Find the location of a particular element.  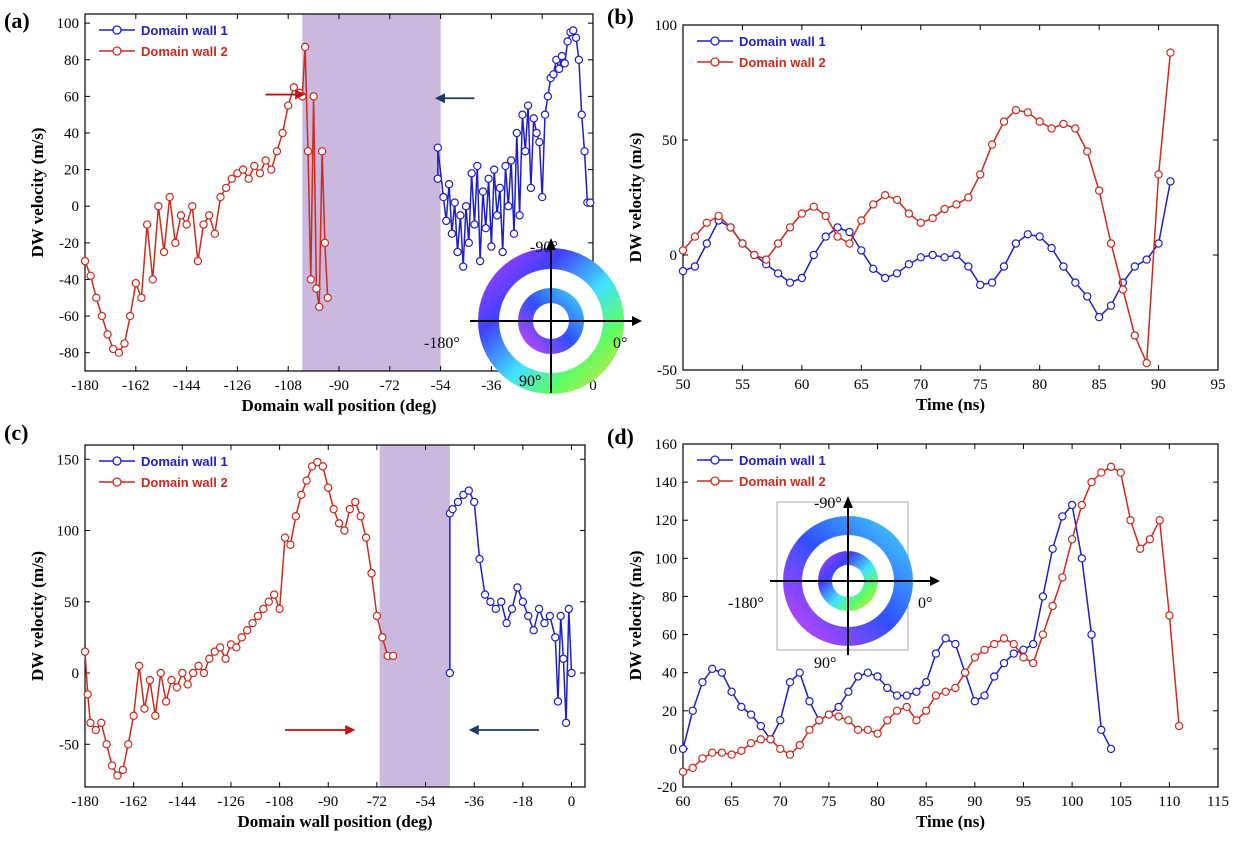

y-tick-label: 140 is located at coordinates (666, 483).